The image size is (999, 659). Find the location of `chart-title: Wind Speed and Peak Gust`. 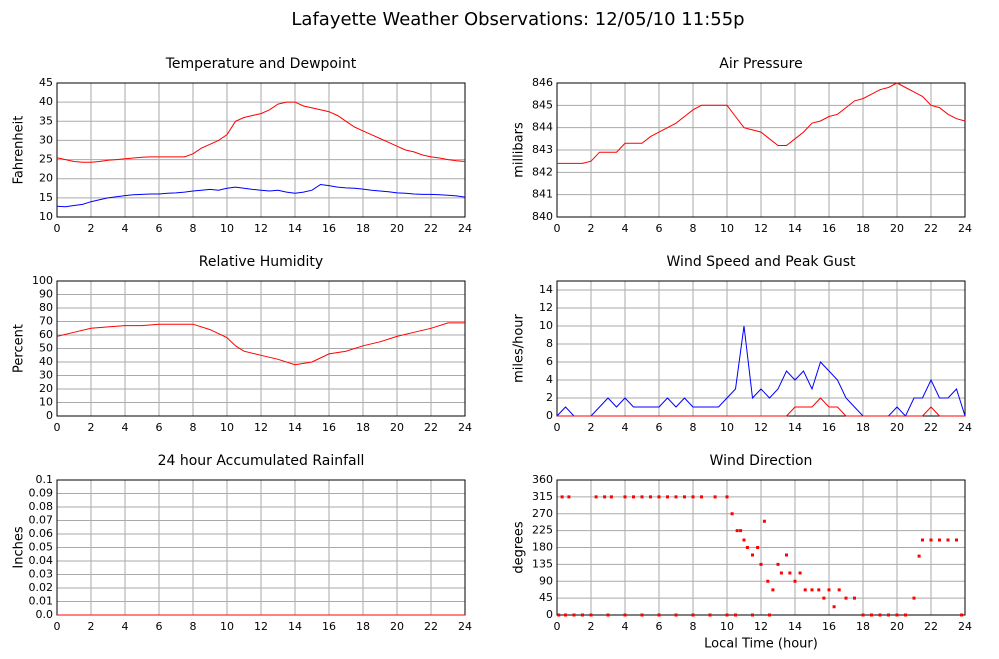

chart-title: Wind Speed and Peak Gust is located at coordinates (761, 262).